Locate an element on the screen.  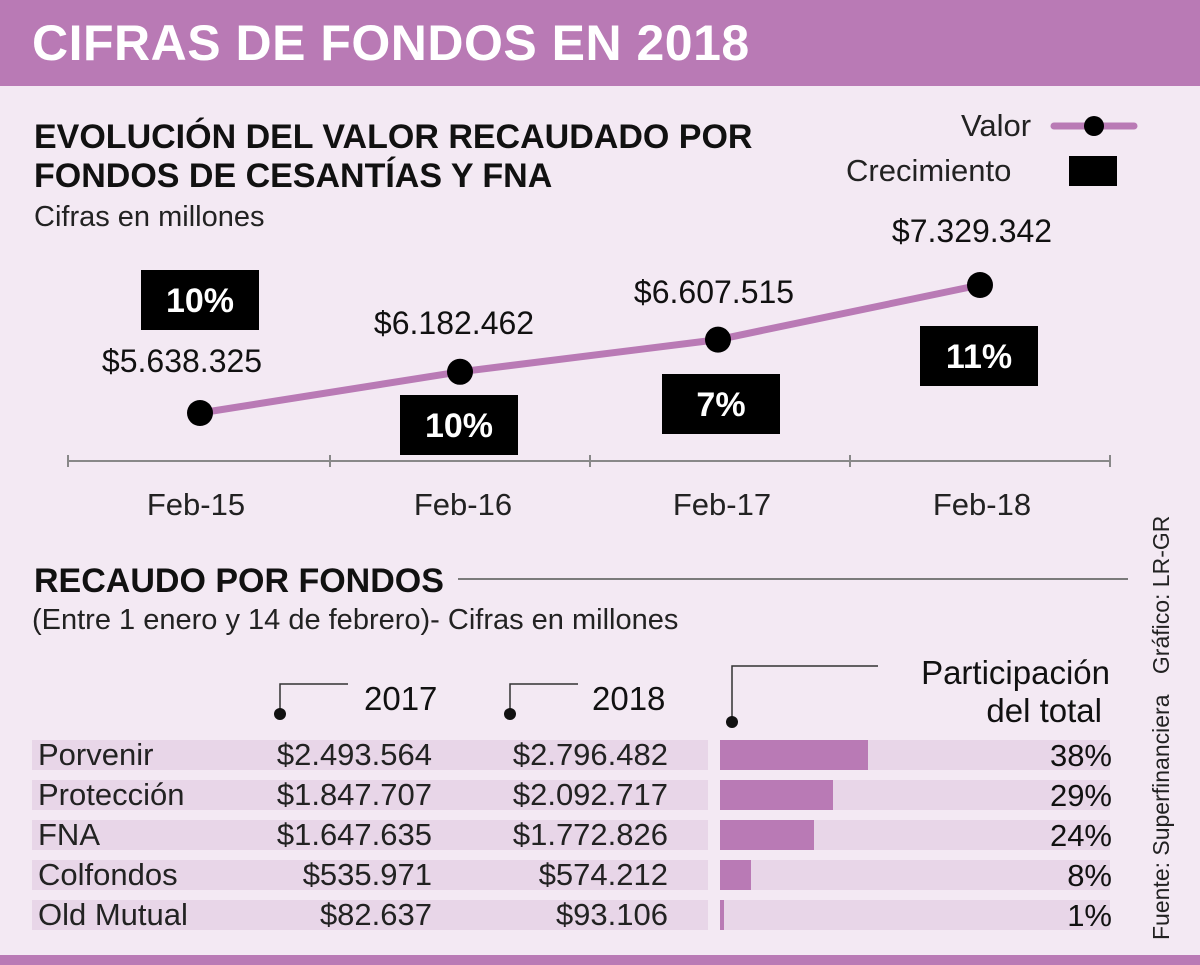
row-2018-colfondos: $574.212 is located at coordinates (603, 874).